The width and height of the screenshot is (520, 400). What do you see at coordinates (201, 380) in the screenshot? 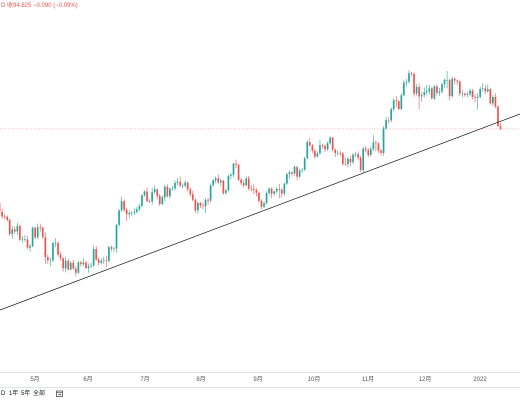
I see `x-tick-label: 8月` at bounding box center [201, 380].